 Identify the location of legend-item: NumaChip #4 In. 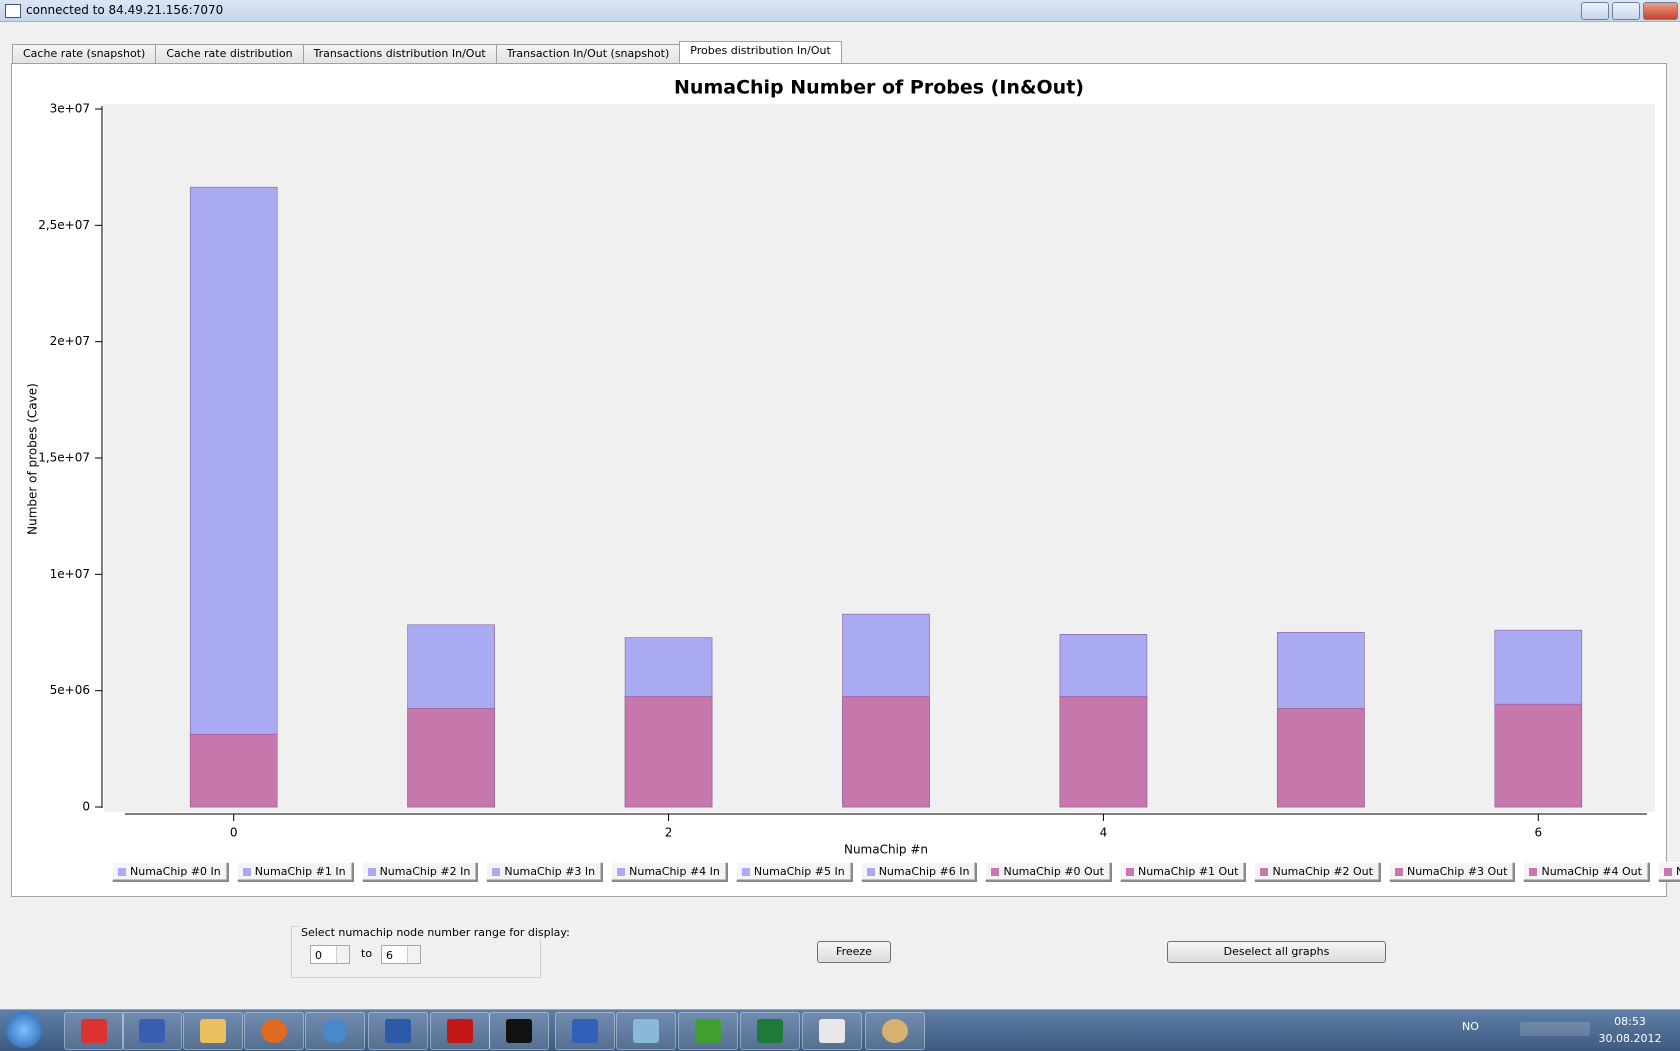
(669, 871).